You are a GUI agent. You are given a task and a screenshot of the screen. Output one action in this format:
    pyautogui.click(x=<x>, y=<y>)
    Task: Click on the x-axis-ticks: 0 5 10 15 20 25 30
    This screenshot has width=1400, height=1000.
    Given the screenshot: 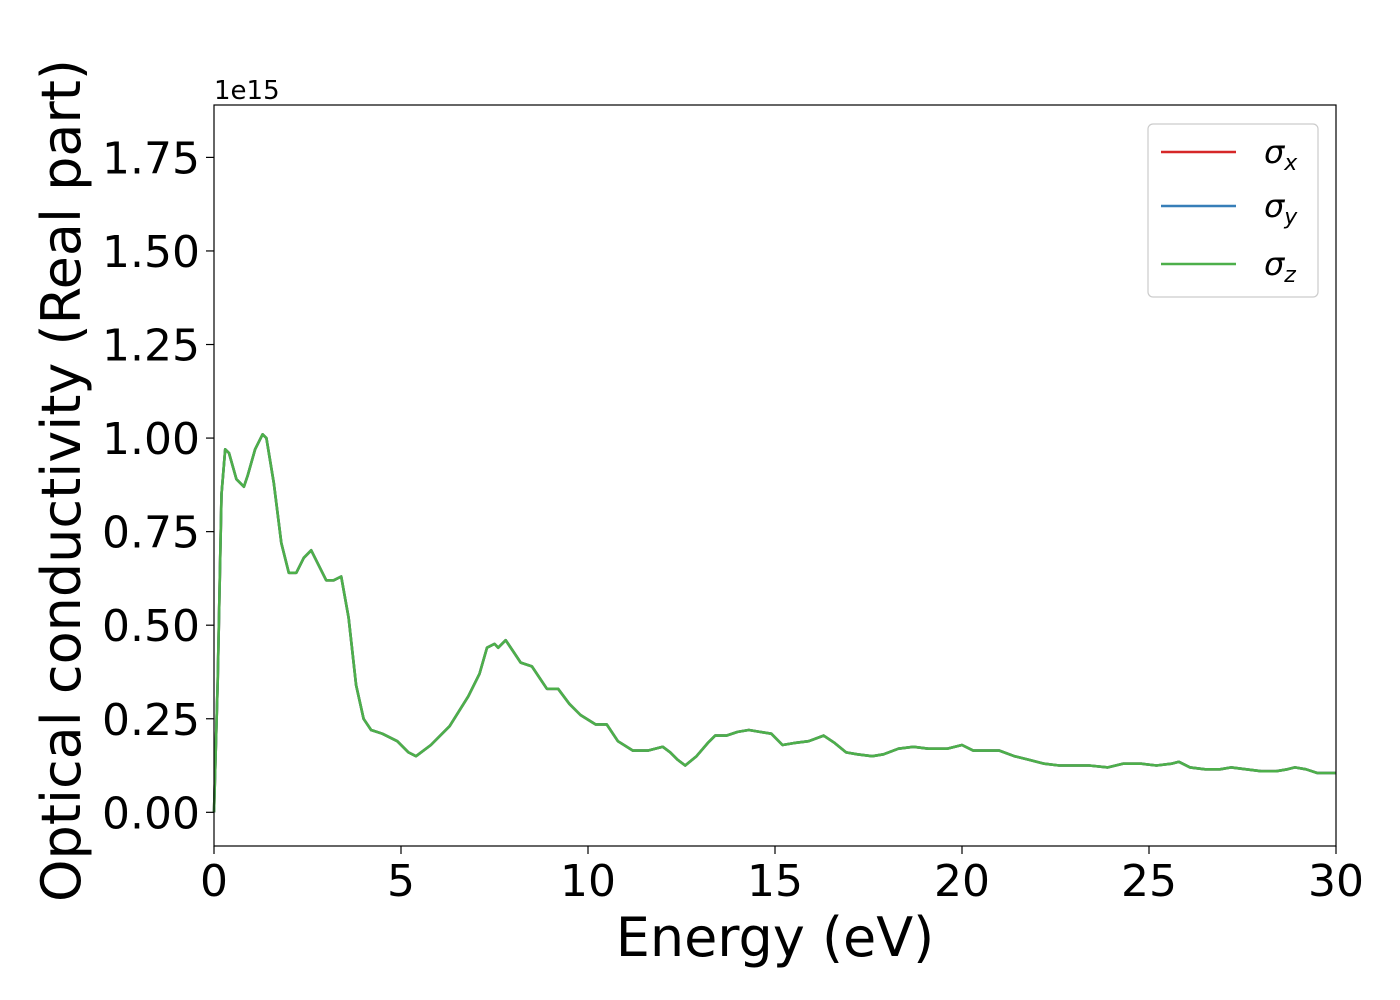 What is the action you would take?
    pyautogui.click(x=782, y=876)
    